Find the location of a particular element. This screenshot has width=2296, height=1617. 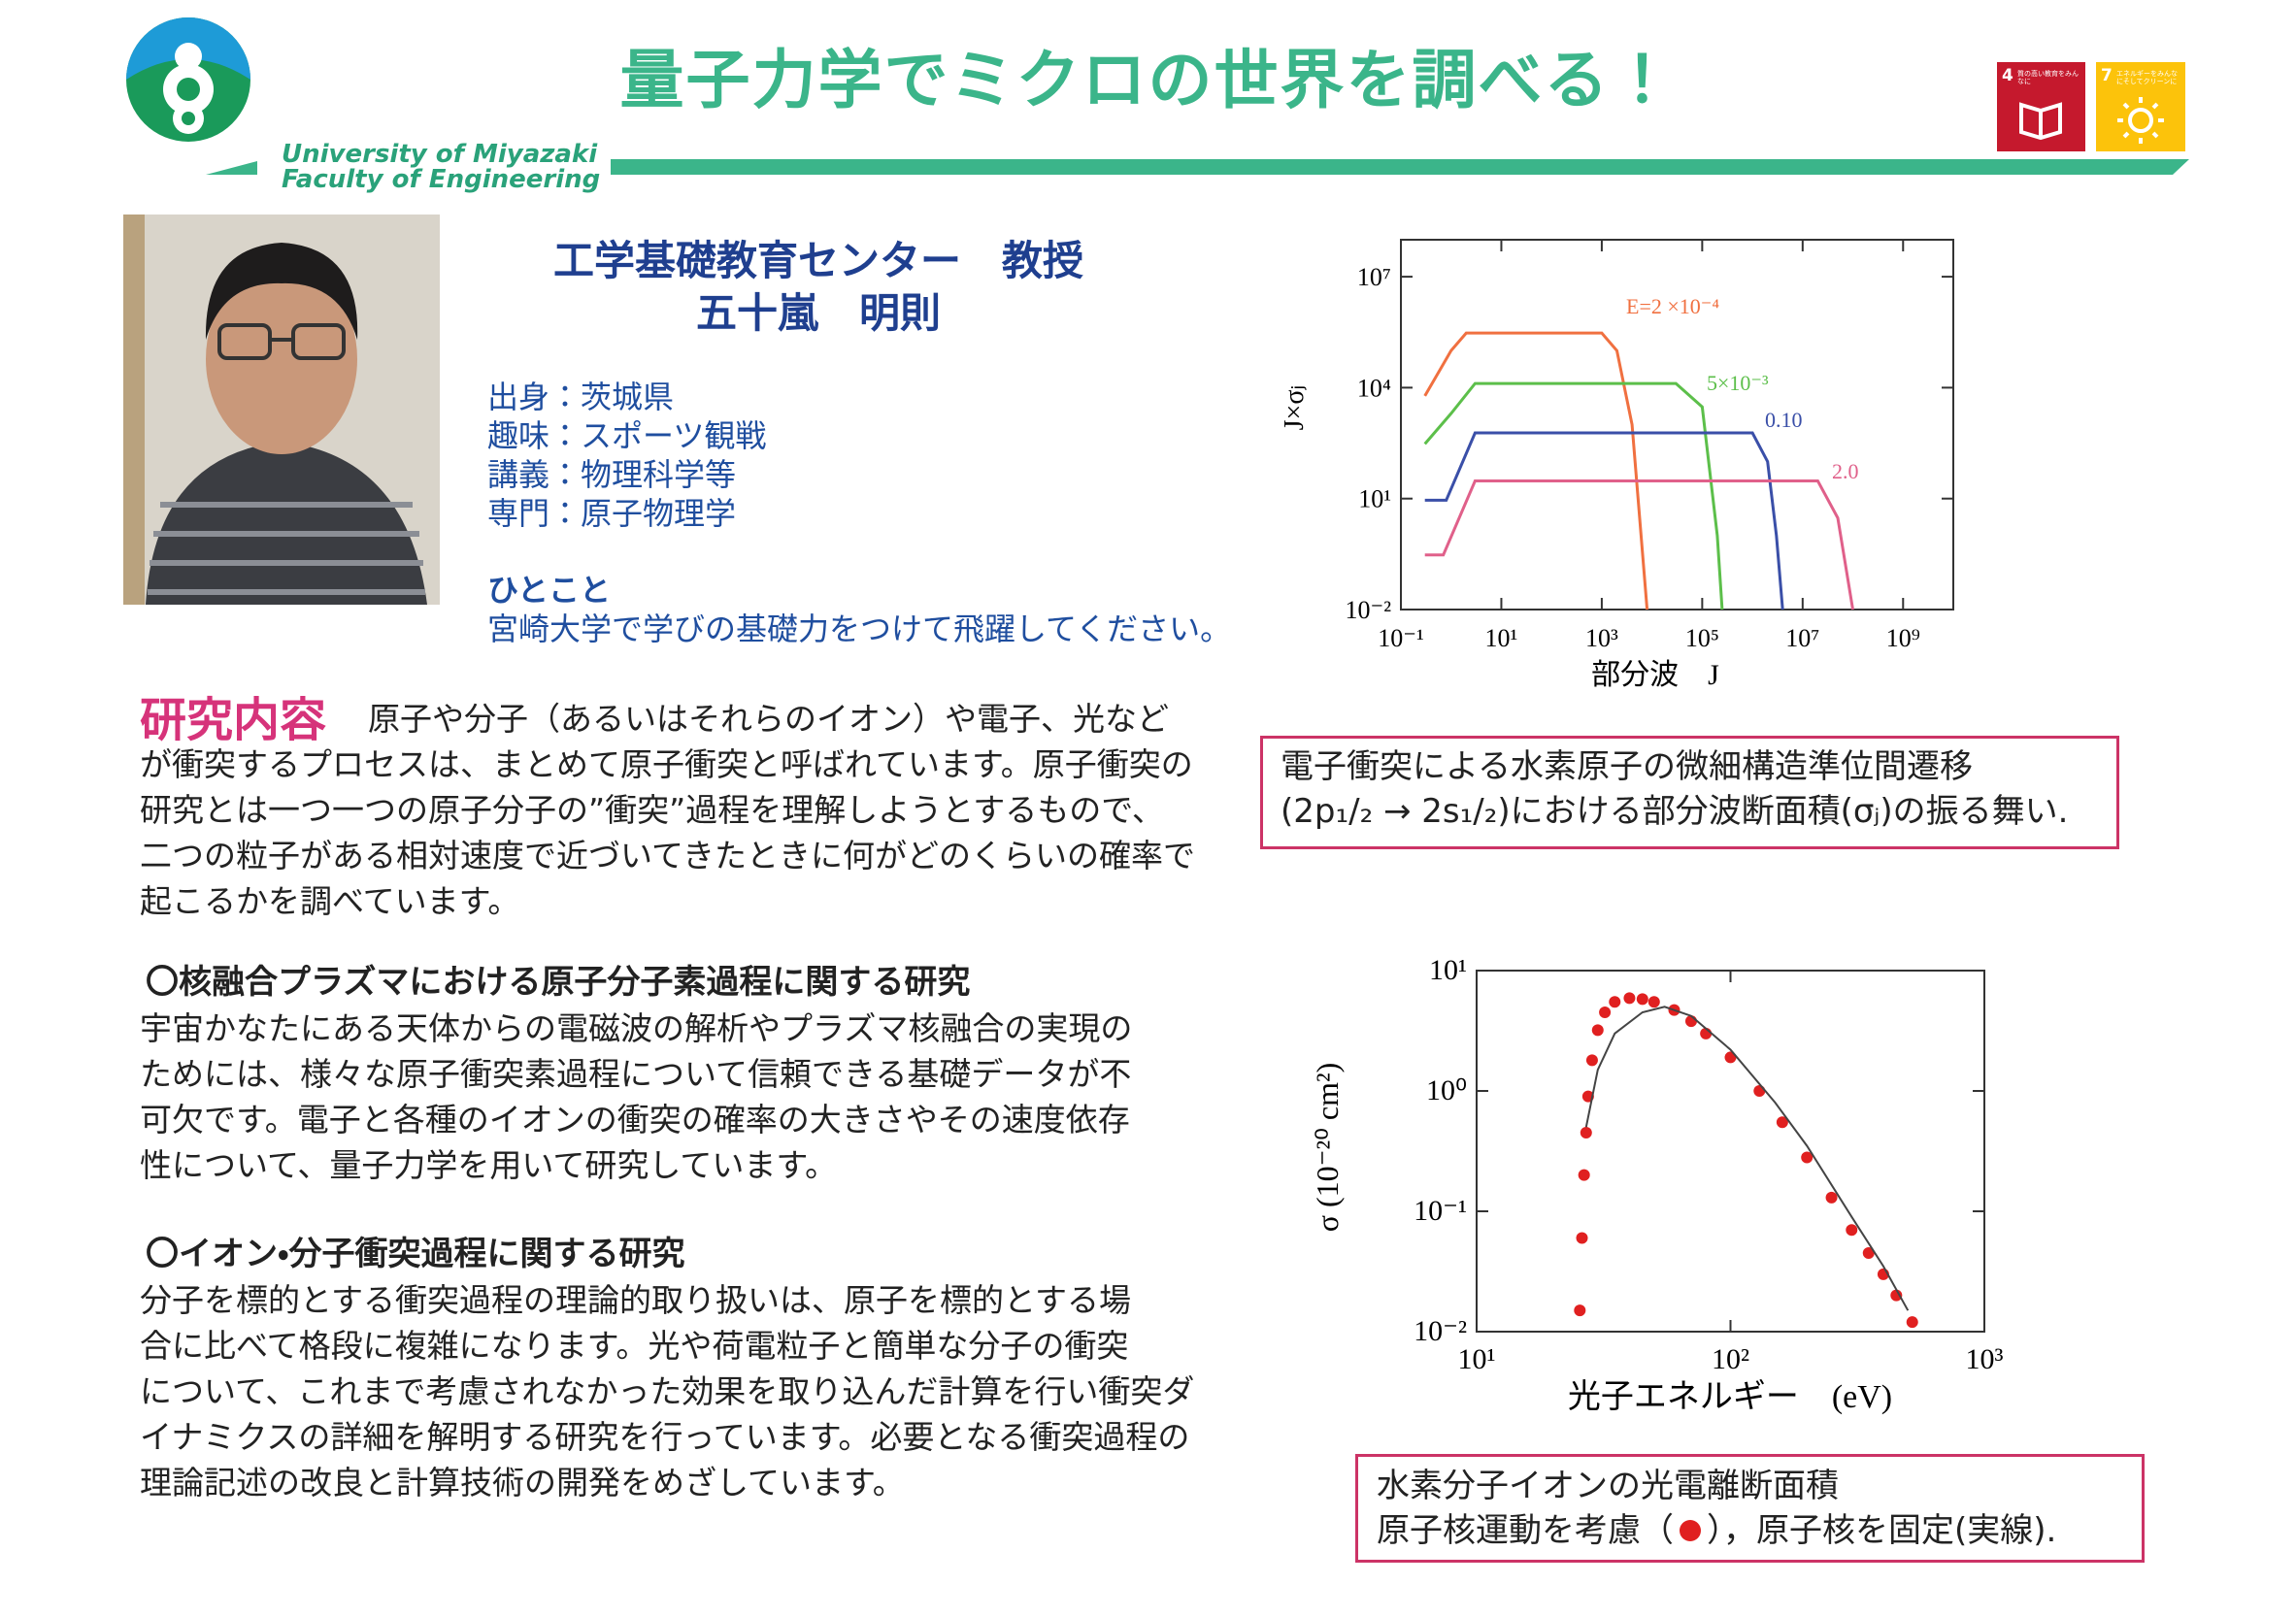

x-tick-label: 10⁹ is located at coordinates (1903, 638).